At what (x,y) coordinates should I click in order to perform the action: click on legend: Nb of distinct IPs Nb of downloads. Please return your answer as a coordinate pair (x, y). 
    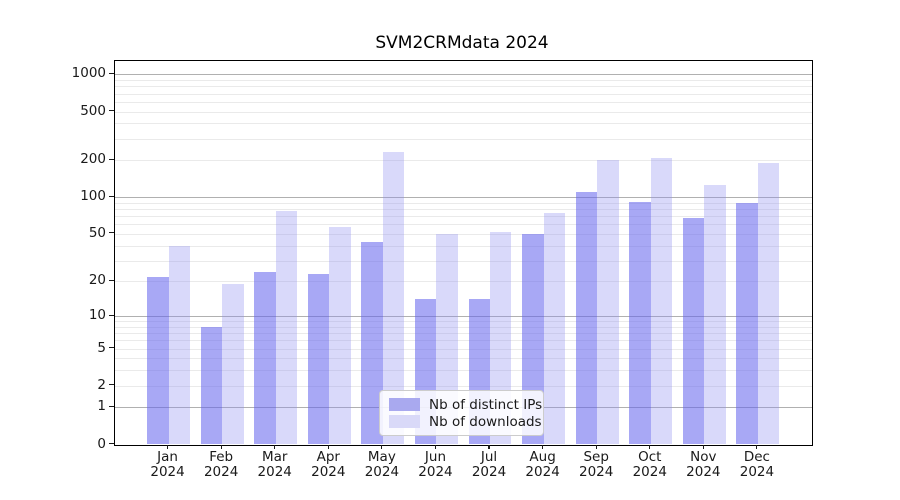
    Looking at the image, I should click on (461, 413).